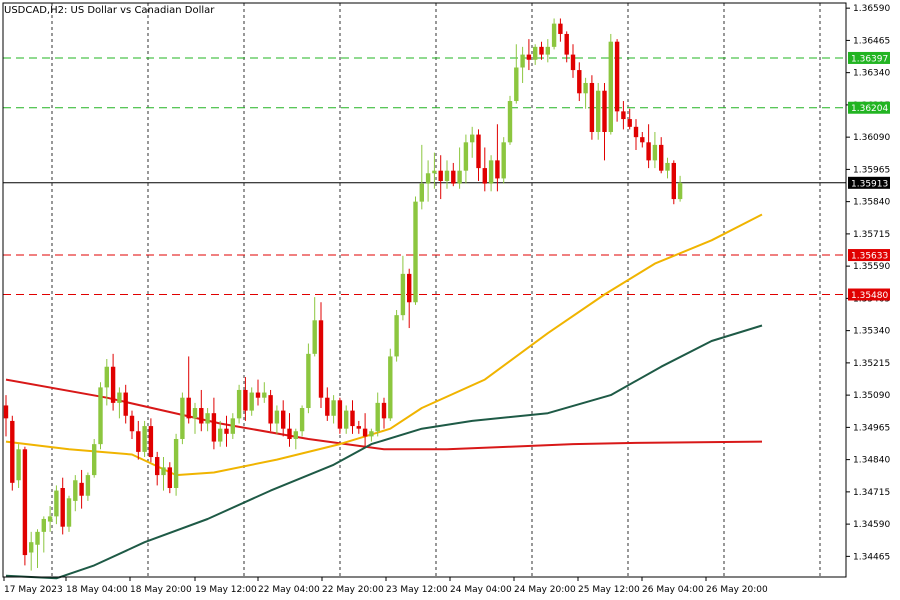  What do you see at coordinates (869, 109) in the screenshot?
I see `level-label: 1.36204` at bounding box center [869, 109].